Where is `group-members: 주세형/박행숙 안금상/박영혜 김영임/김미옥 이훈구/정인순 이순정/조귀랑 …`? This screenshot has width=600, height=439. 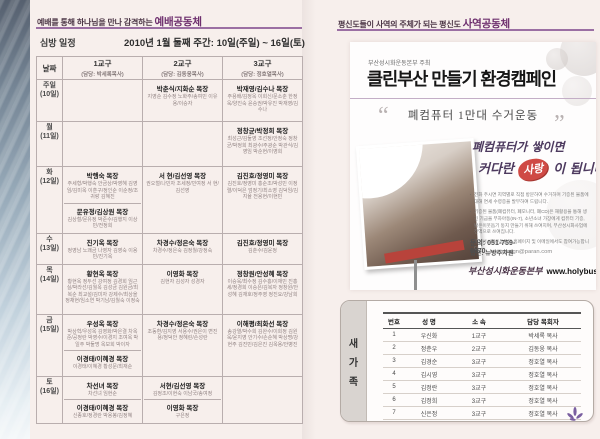 group-members: 주세형/박행숙 안금상/박영혜 김영임/김미옥 이훈구/정인순 이순정/조귀랑 … is located at coordinates (102, 190).